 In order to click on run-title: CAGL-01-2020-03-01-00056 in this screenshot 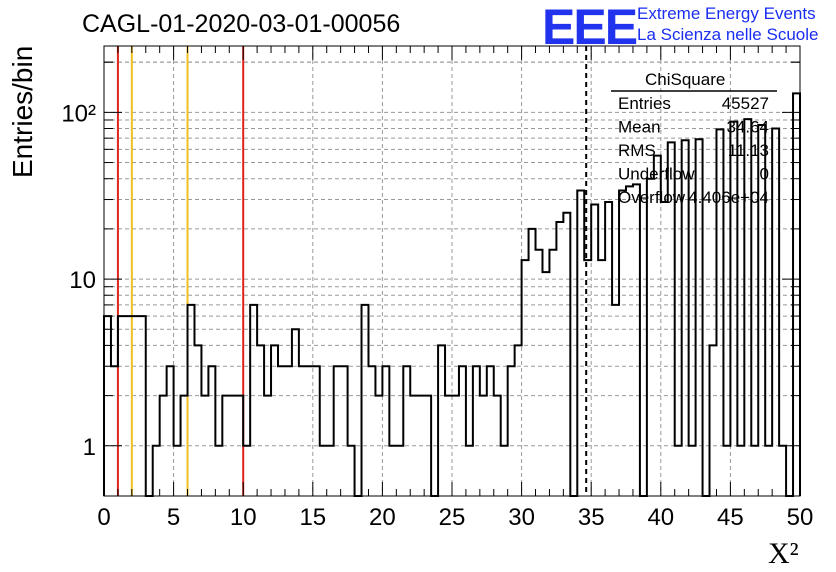, I will do `click(241, 24)`.